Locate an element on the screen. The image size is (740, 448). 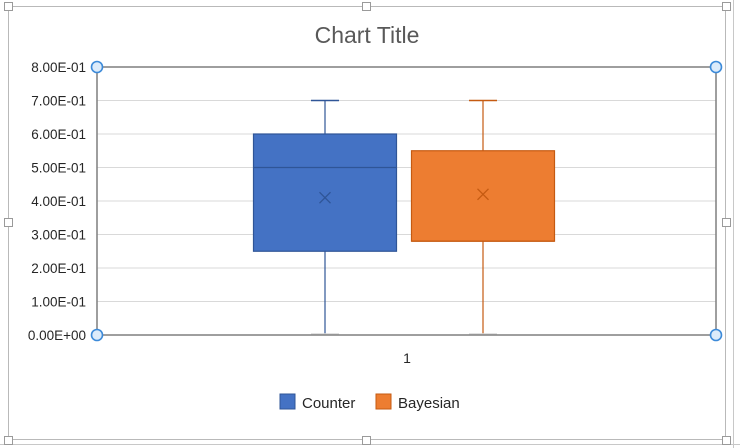
y-tick-label: 8.00E-01 is located at coordinates (58, 67).